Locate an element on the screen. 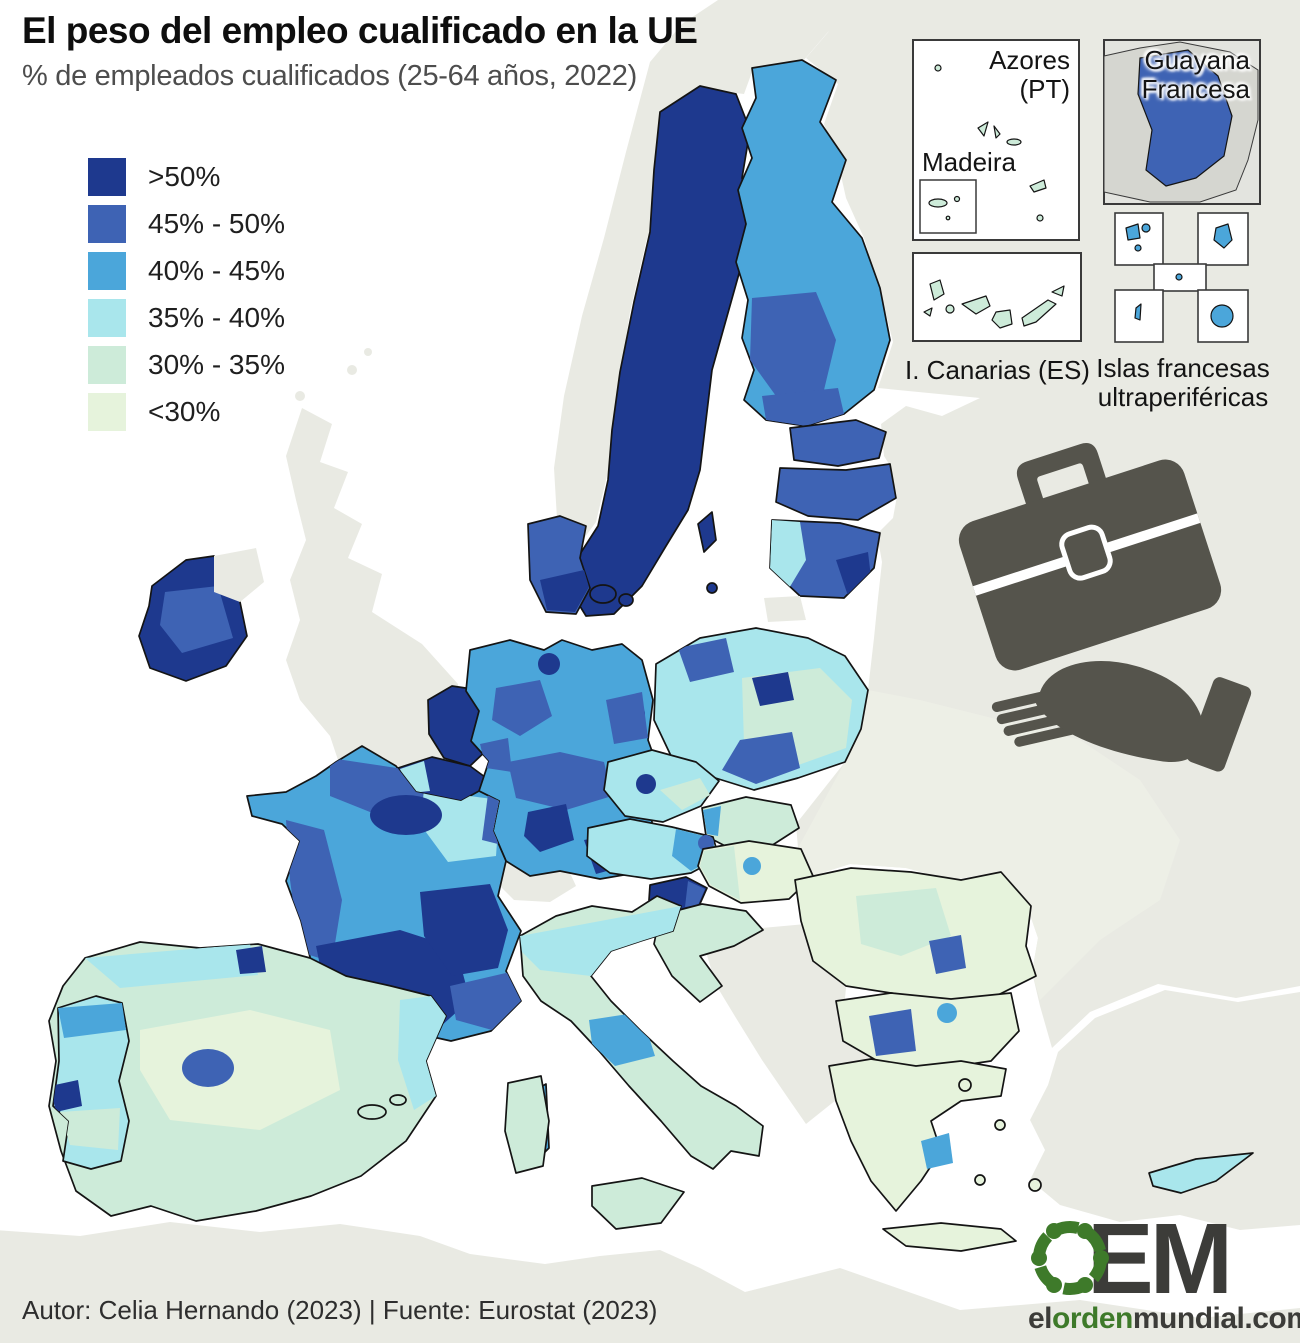 The height and width of the screenshot is (1343, 1300). logo-letter-m: M is located at coordinates (1191, 1259).